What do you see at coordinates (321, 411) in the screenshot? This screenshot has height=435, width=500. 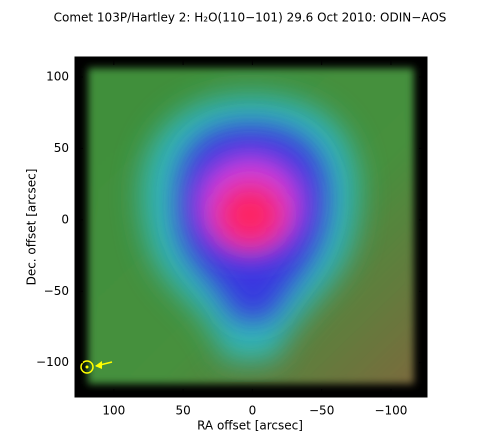 I see `x-tick-label: −50` at bounding box center [321, 411].